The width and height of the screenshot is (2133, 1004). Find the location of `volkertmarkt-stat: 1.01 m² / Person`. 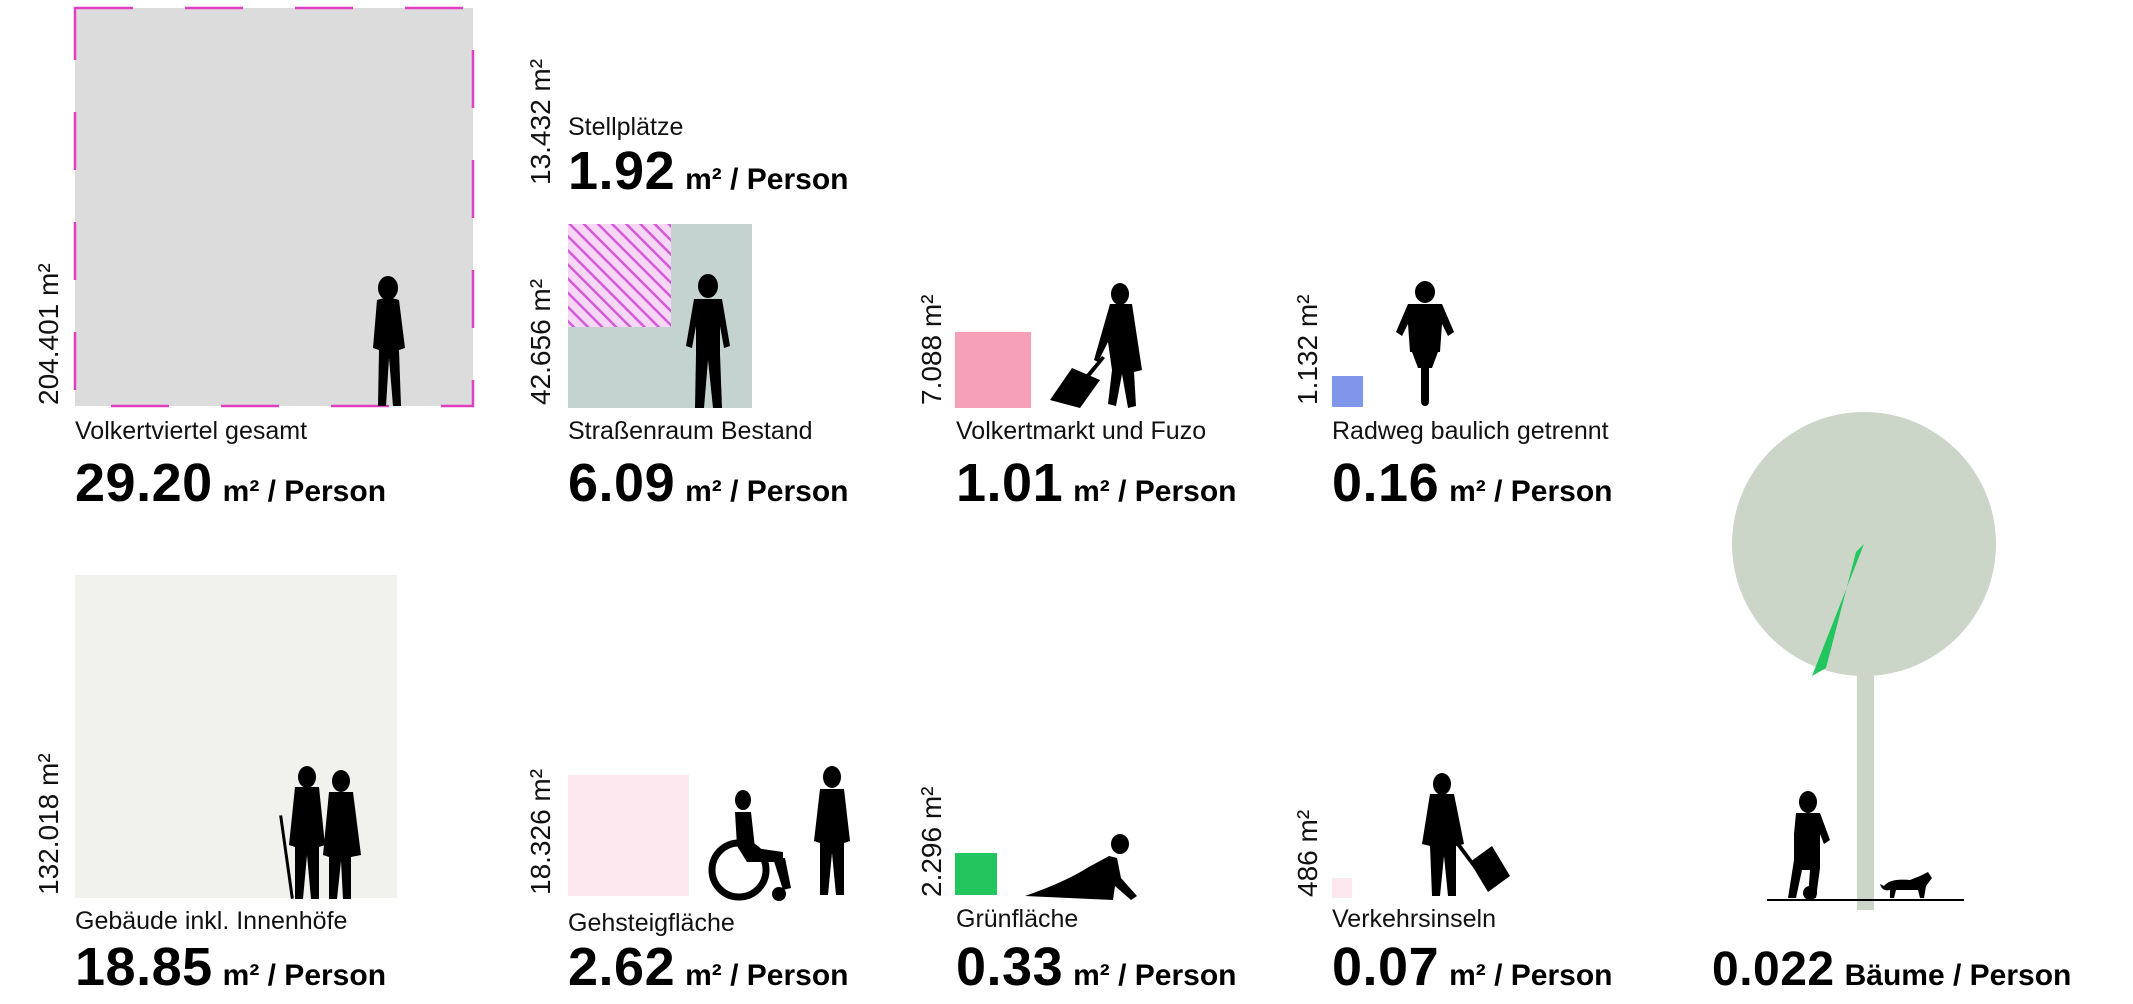

volkertmarkt-stat: 1.01 m² / Person is located at coordinates (1096, 483).